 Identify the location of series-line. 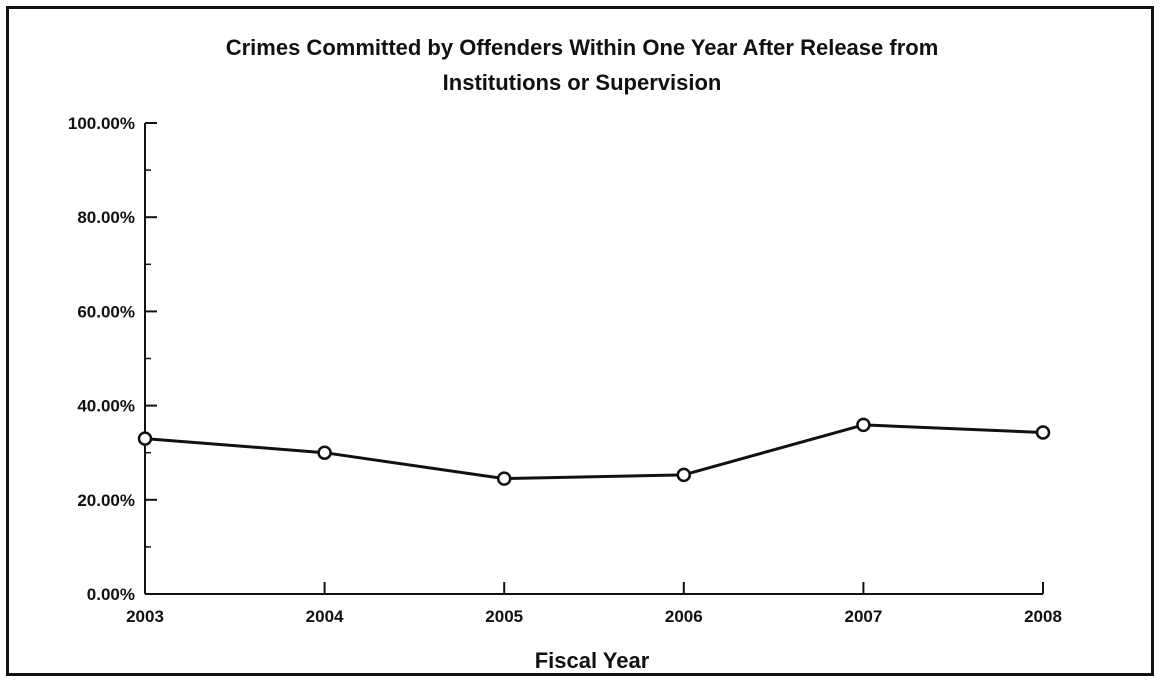
(594, 452).